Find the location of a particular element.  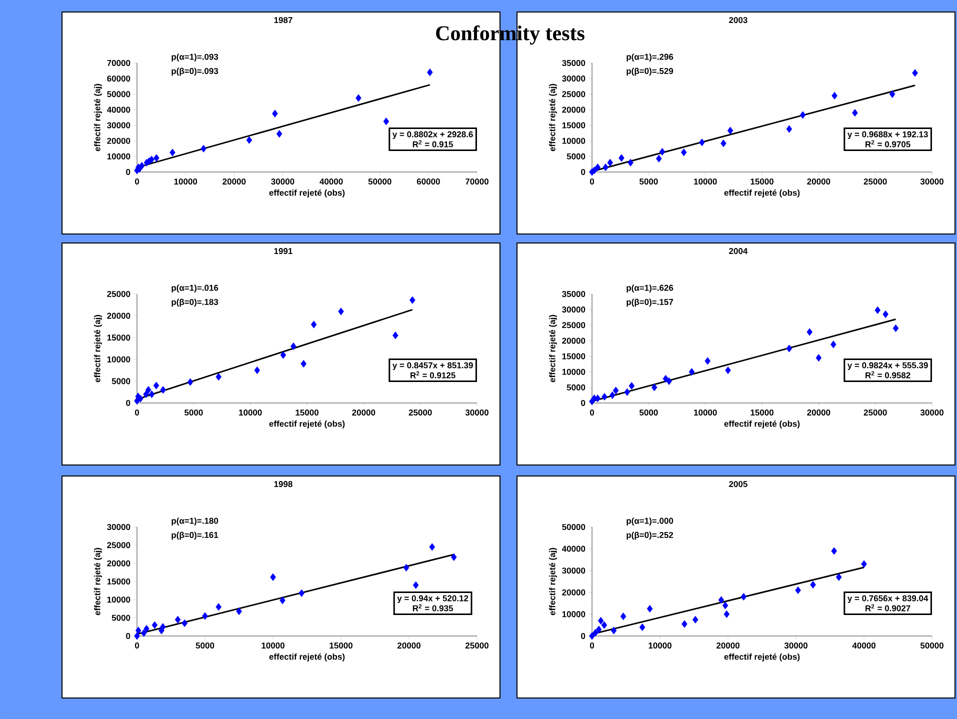

y-tick-label: 30000 is located at coordinates (118, 527).